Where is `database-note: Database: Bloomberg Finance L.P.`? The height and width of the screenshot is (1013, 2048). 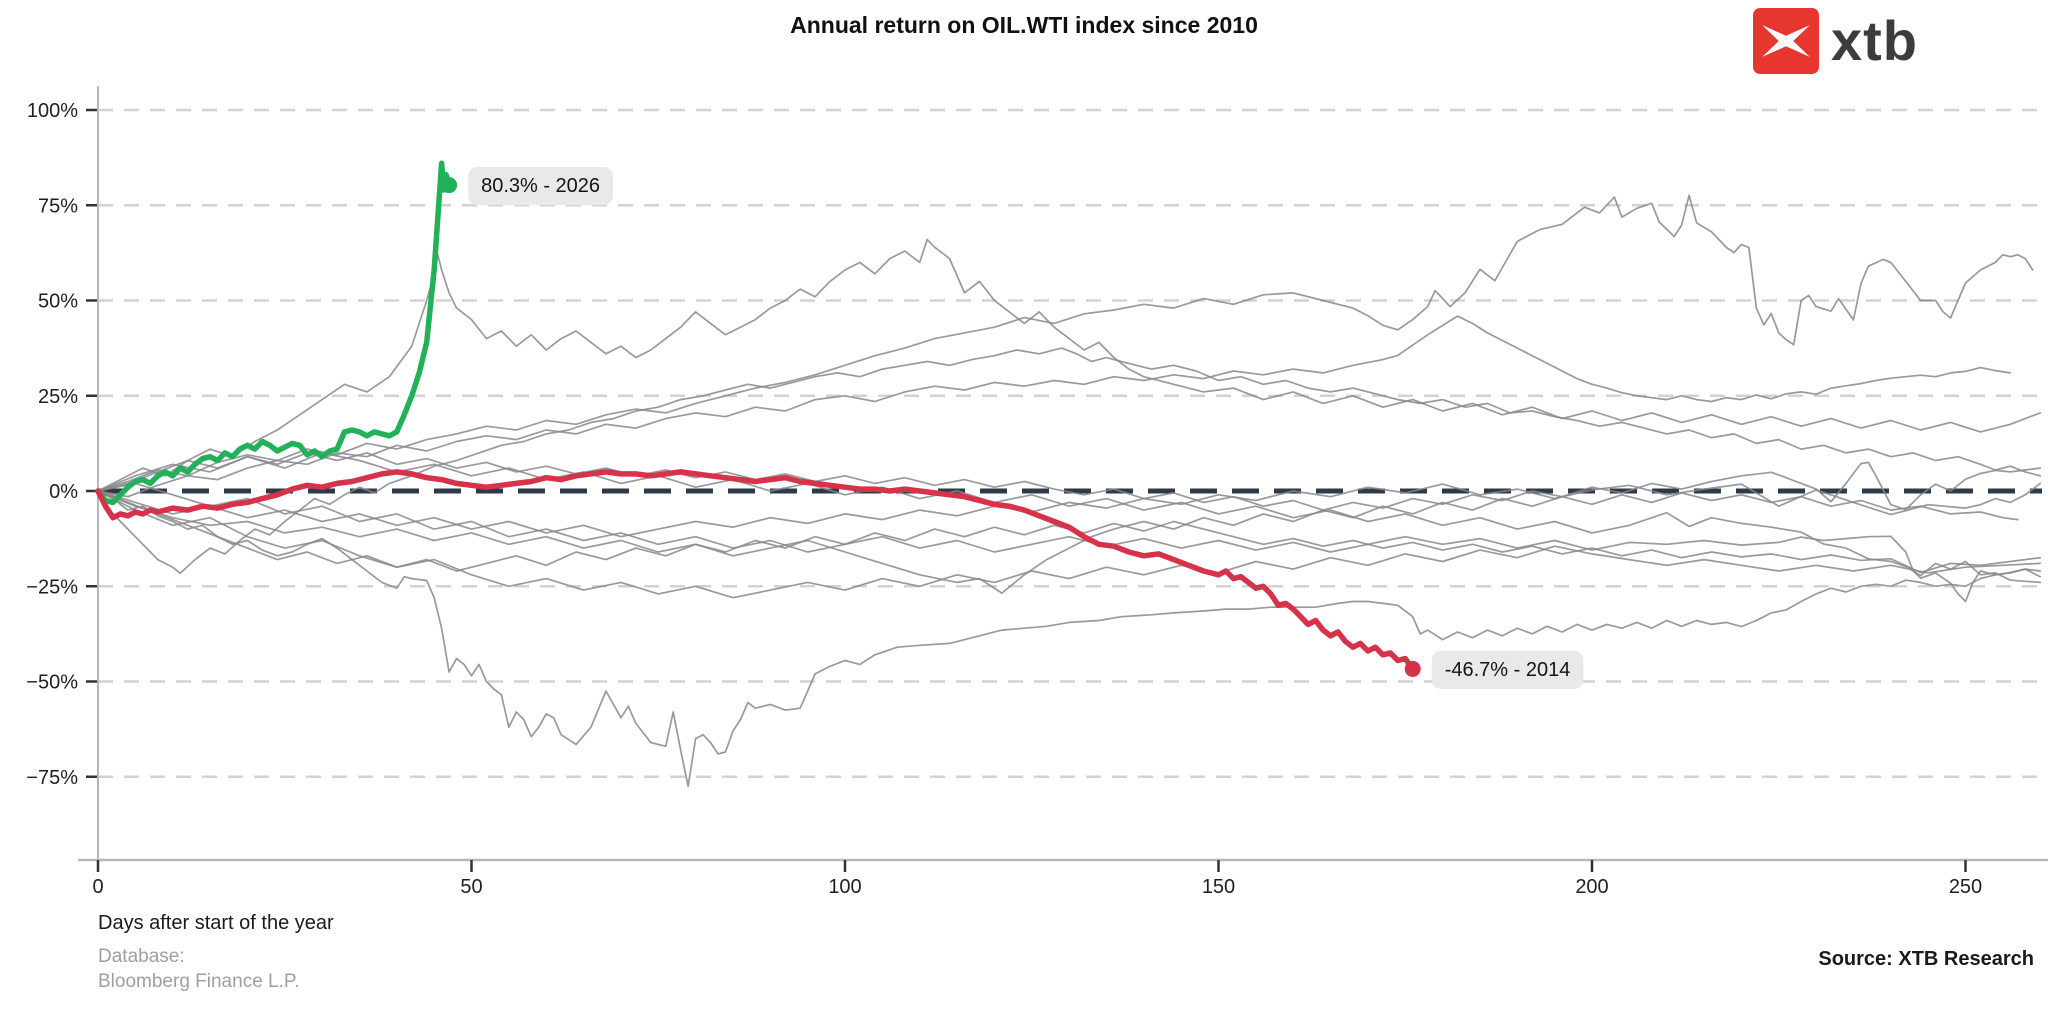 database-note: Database: Bloomberg Finance L.P. is located at coordinates (198, 969).